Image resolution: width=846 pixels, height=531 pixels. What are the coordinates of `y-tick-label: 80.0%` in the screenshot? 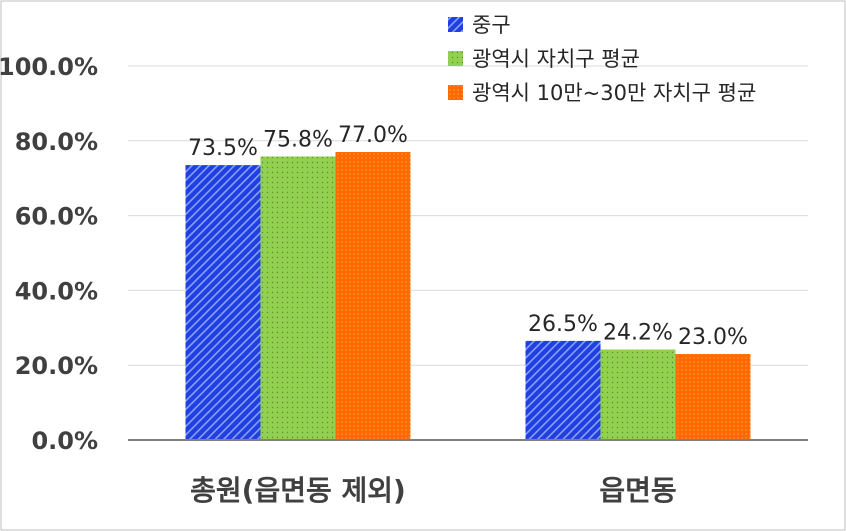 It's located at (56, 142).